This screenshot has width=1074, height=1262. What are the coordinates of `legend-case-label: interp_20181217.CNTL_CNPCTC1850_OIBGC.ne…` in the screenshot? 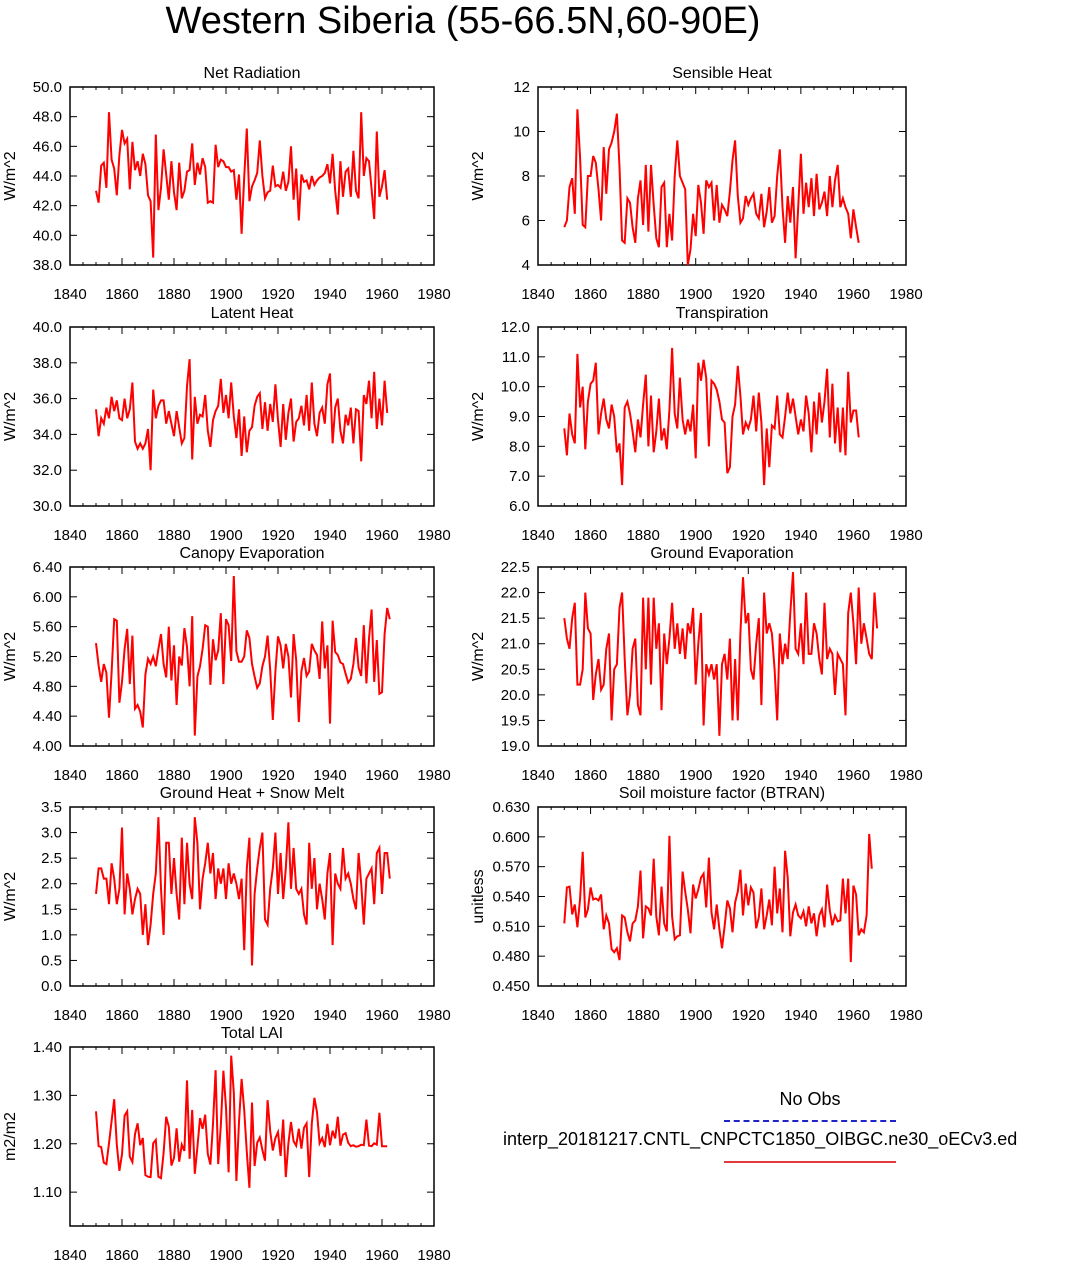 It's located at (760, 1139).